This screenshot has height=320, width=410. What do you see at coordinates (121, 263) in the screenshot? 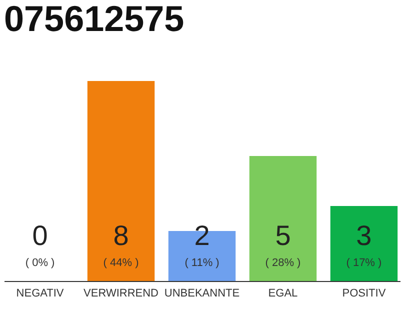
I see `annotation: ( 44% )` at bounding box center [121, 263].